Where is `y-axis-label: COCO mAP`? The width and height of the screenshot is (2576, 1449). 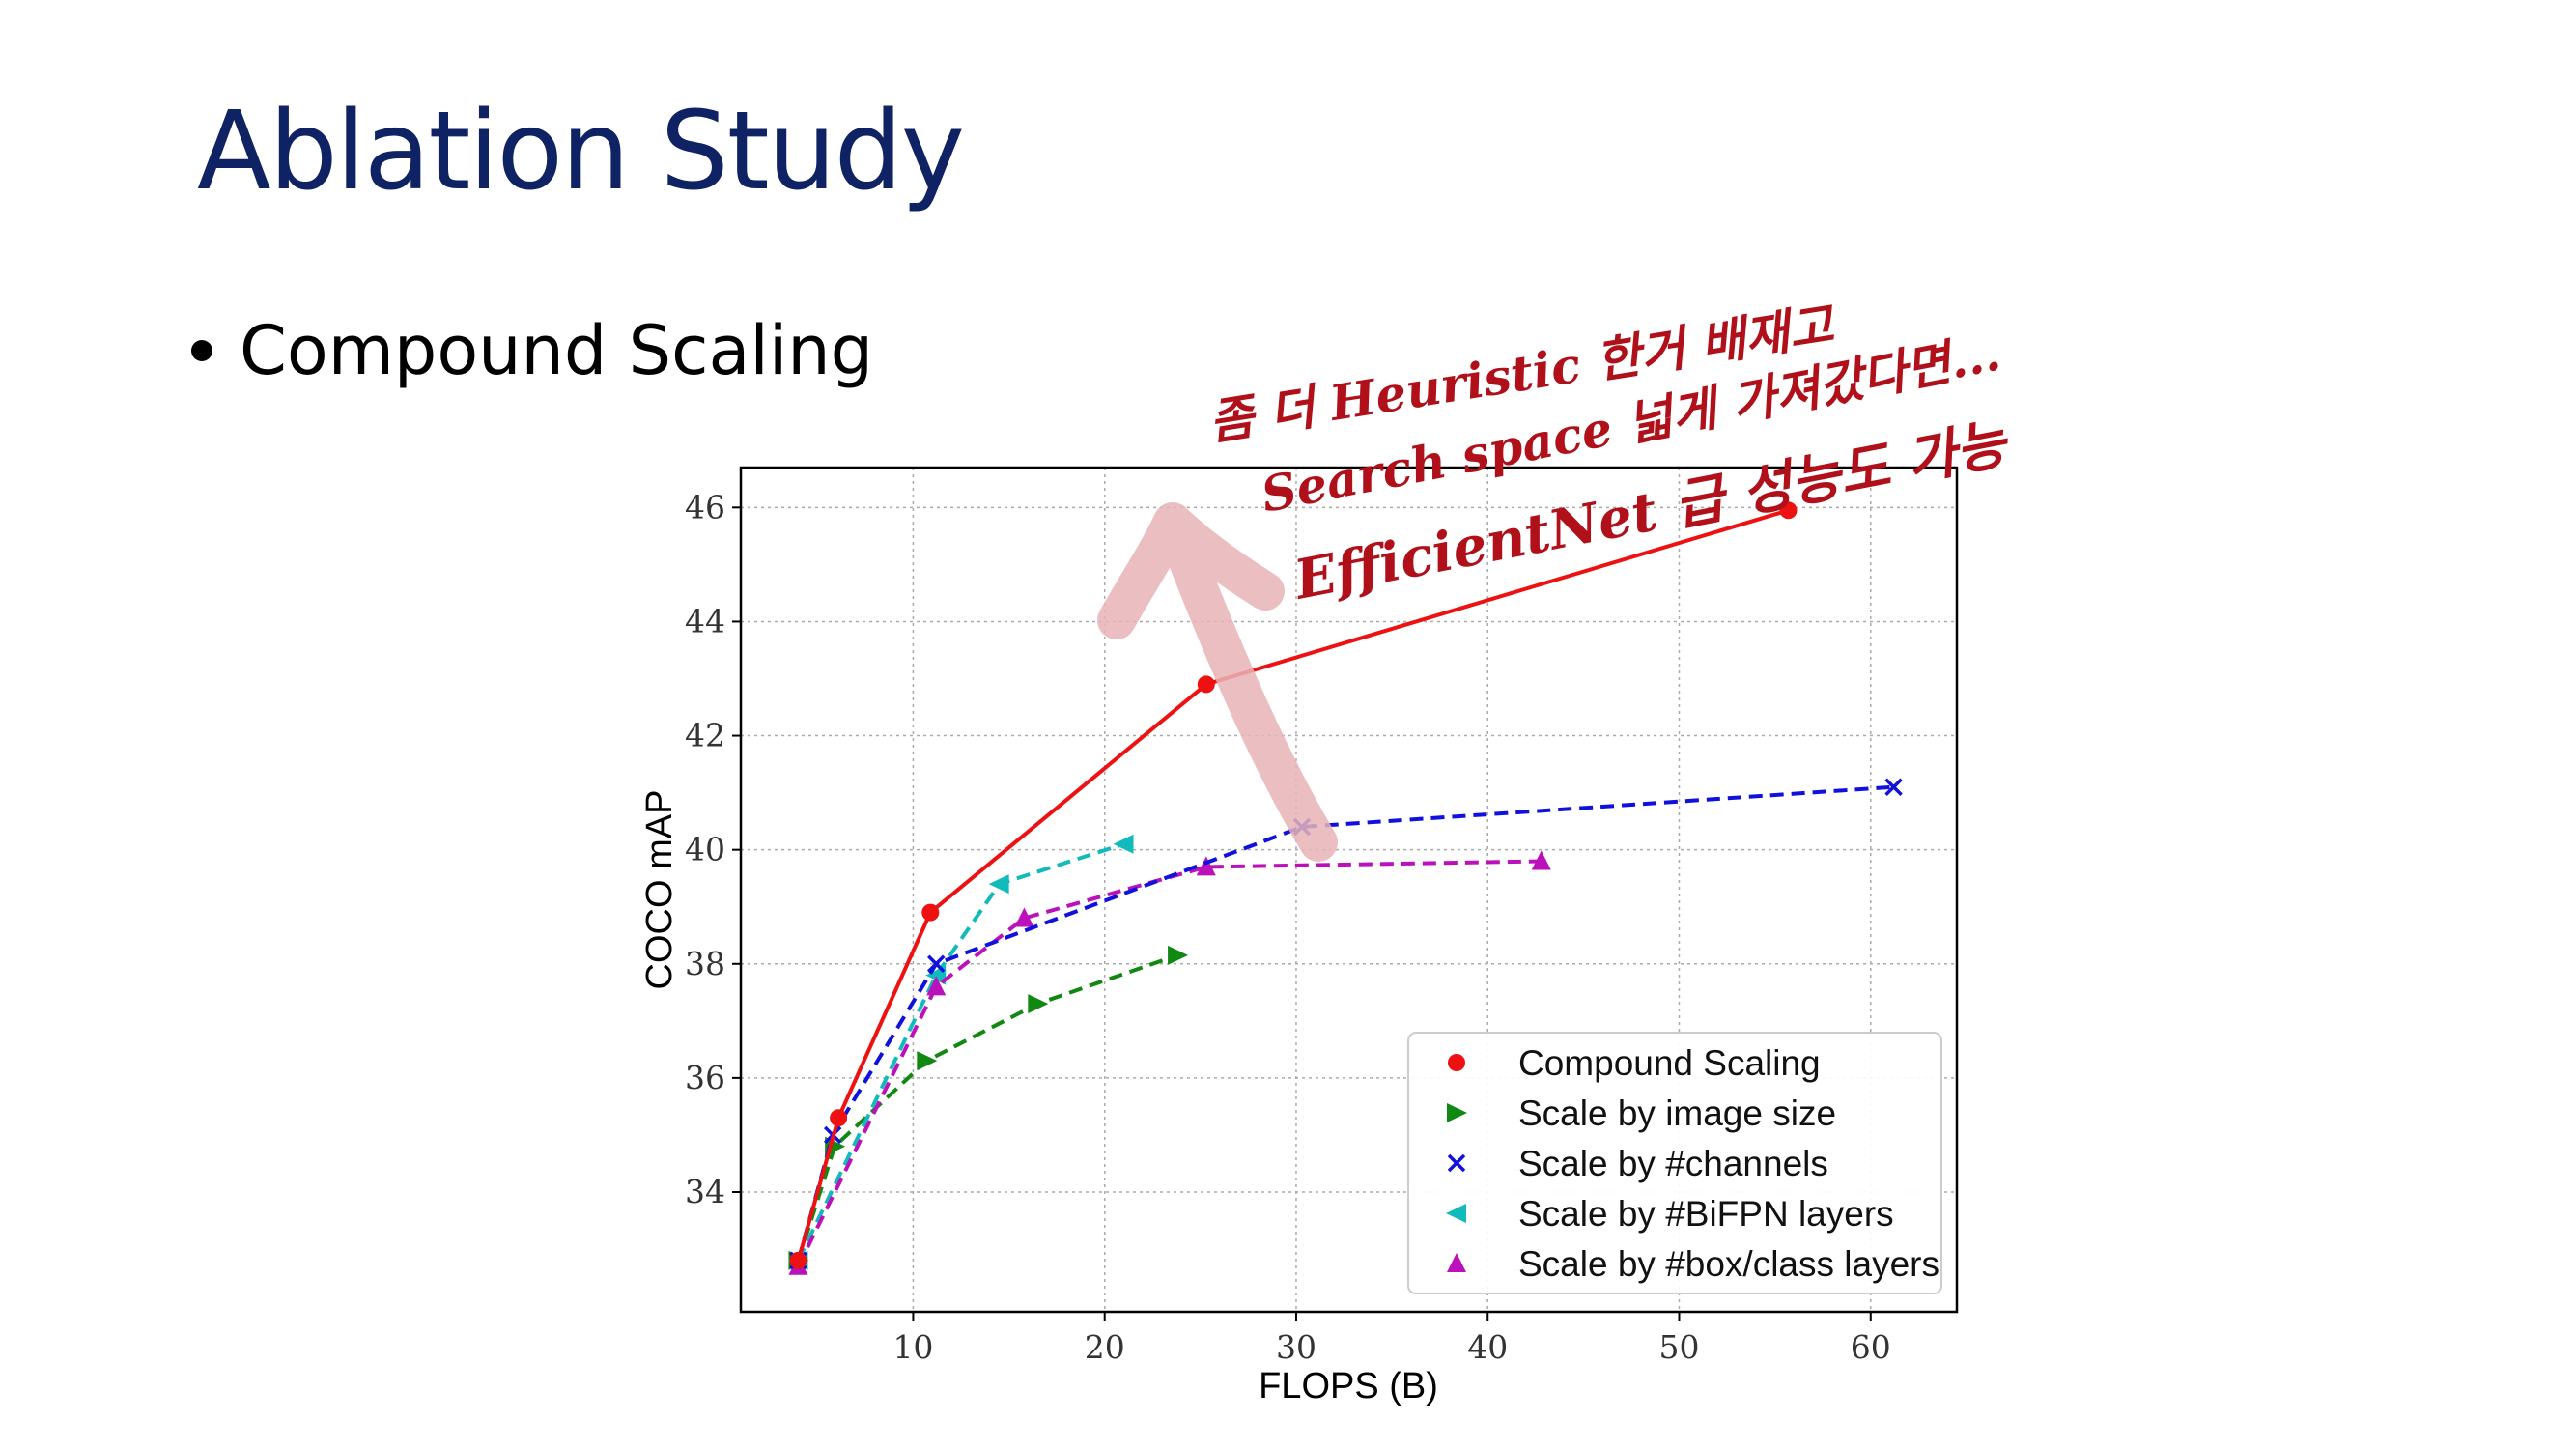
y-axis-label: COCO mAP is located at coordinates (659, 890).